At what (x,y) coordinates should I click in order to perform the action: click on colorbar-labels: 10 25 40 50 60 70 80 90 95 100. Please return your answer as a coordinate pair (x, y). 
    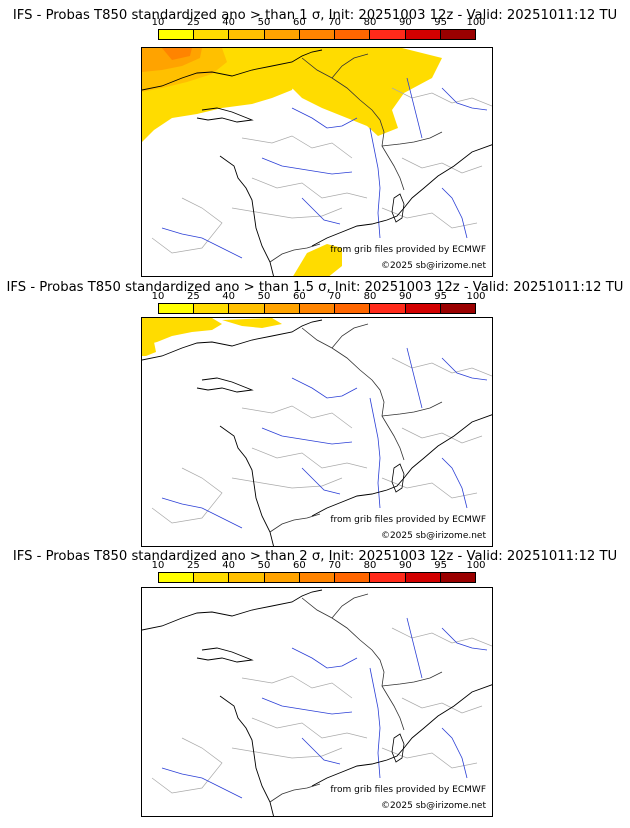
    Looking at the image, I should click on (319, 297).